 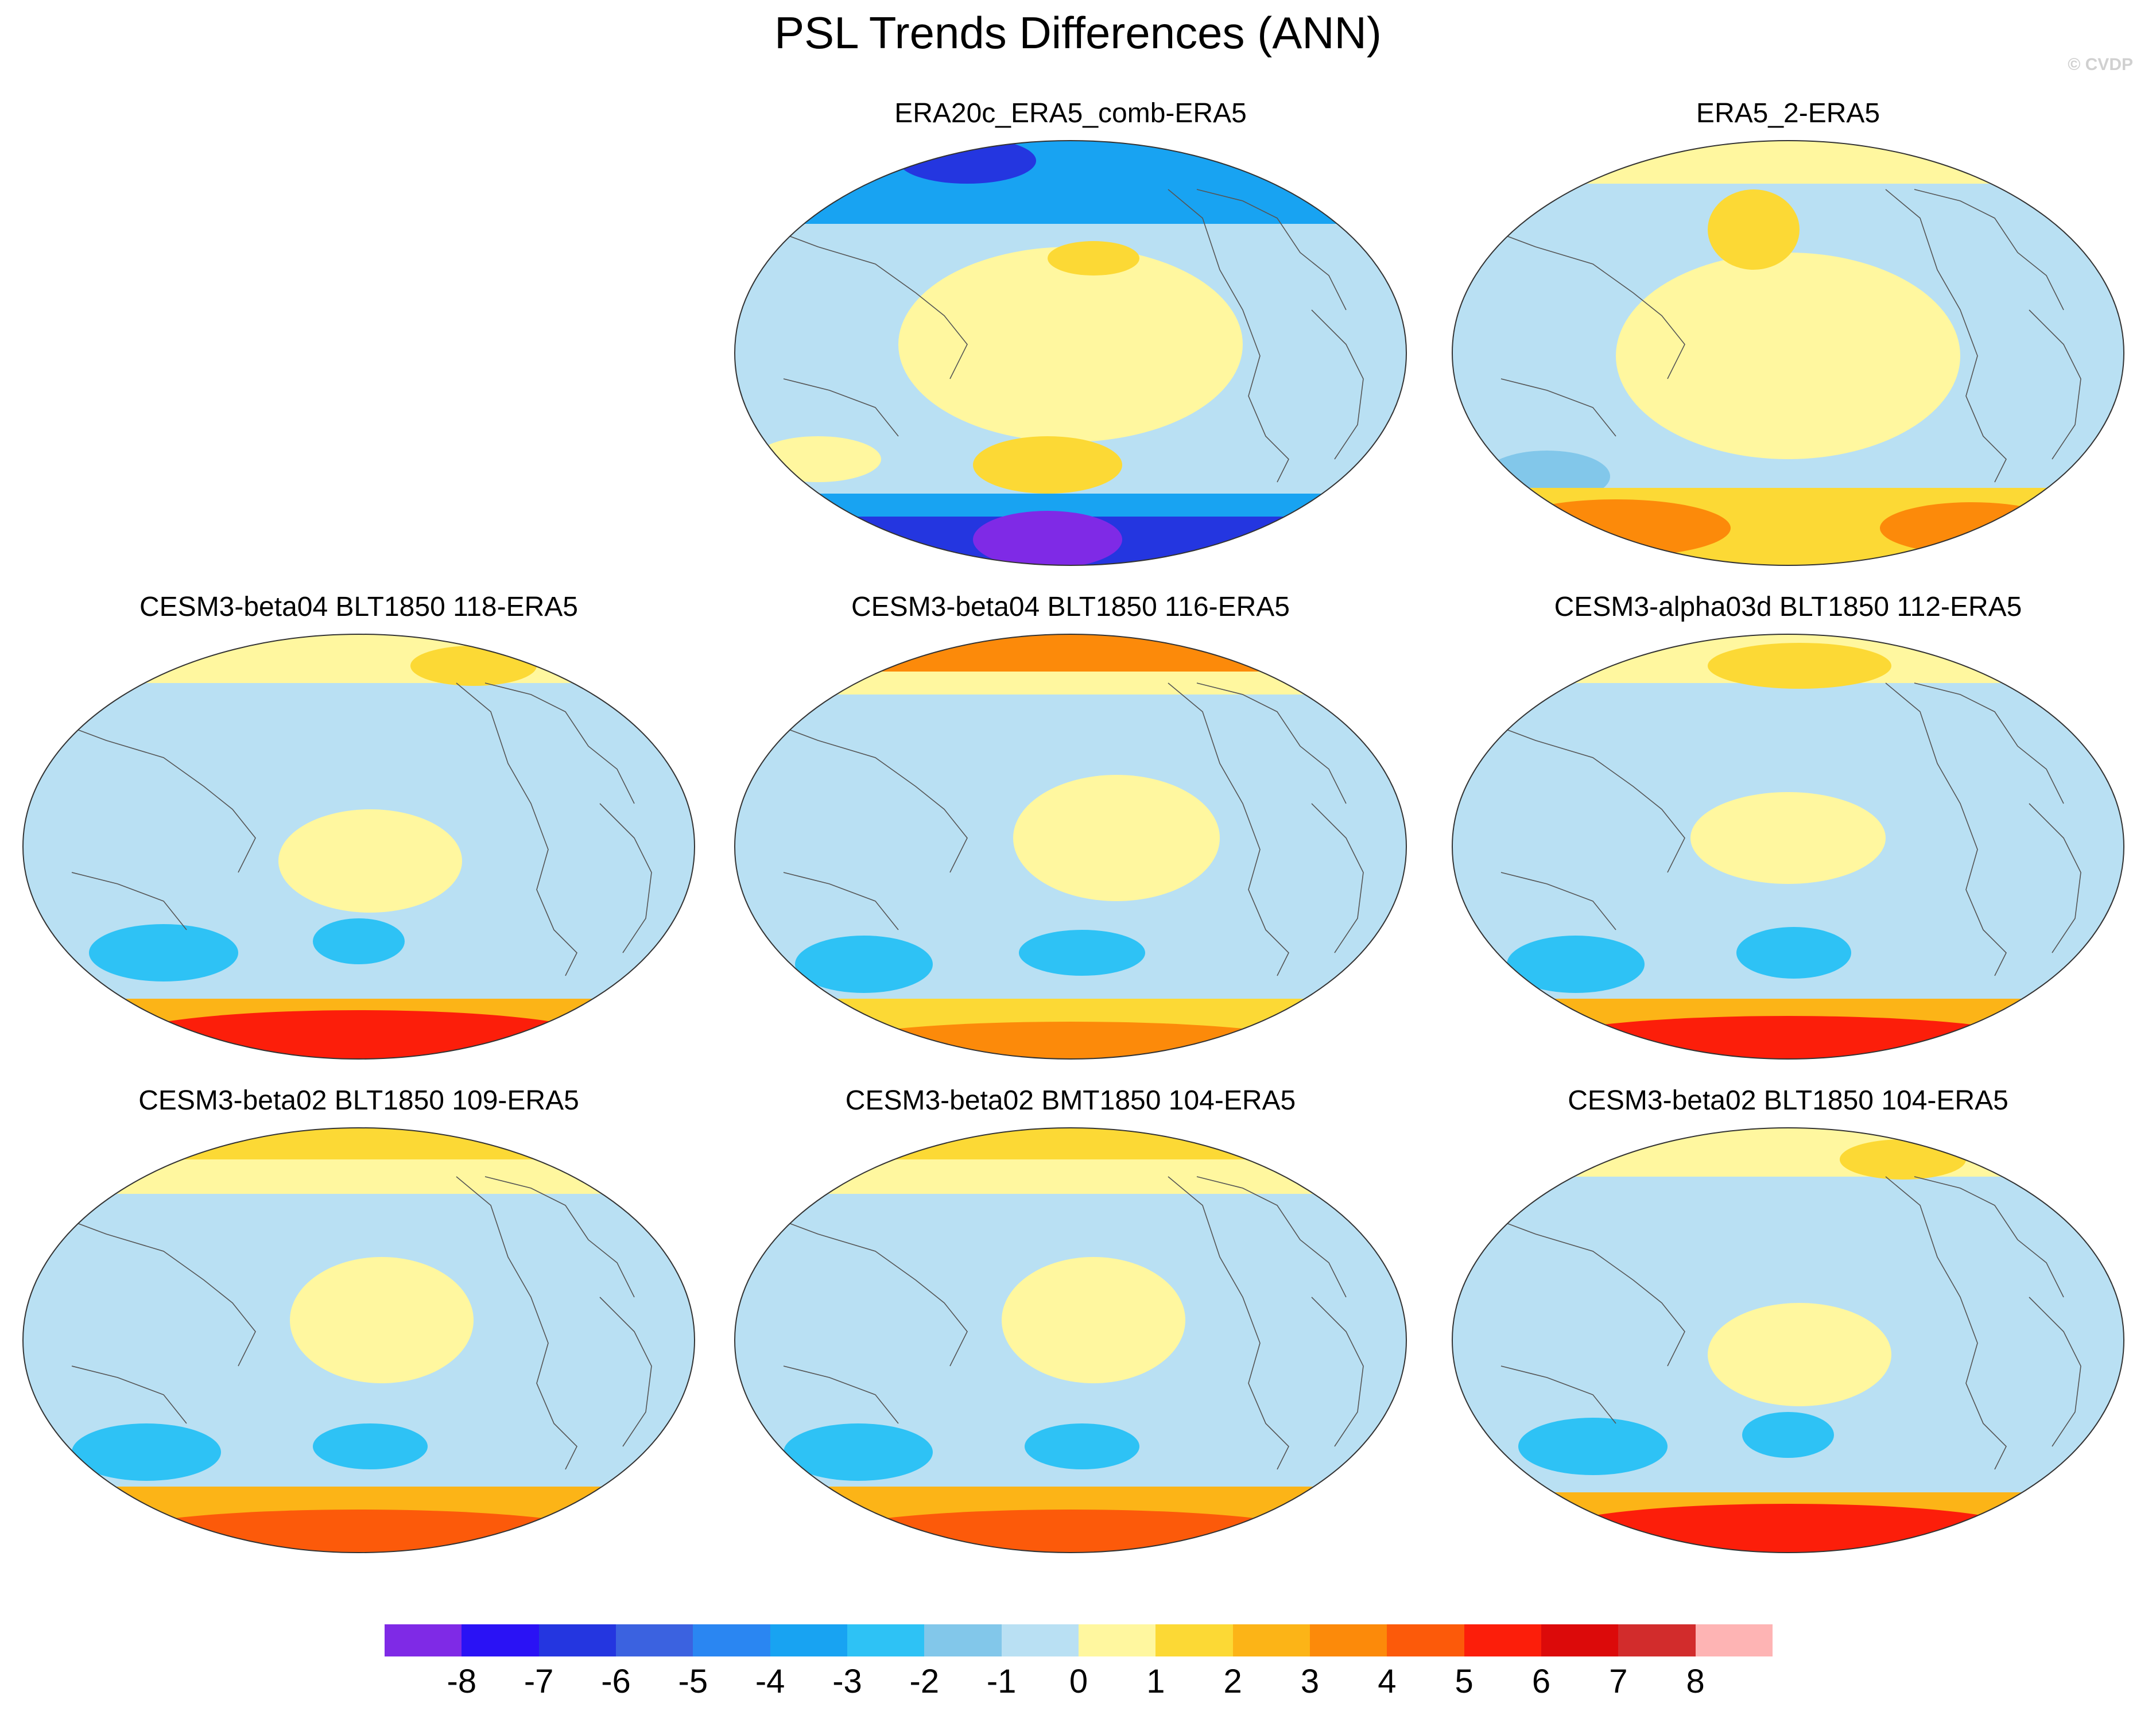 What do you see at coordinates (1695, 1681) in the screenshot?
I see `colorbar-tick-label: 8` at bounding box center [1695, 1681].